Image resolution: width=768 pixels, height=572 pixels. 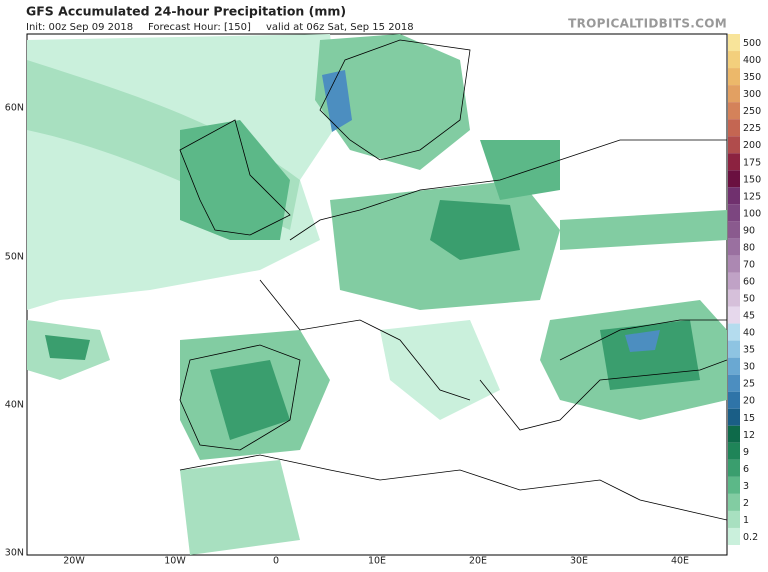 I want to click on lat-label: 50N, so click(x=14, y=257).